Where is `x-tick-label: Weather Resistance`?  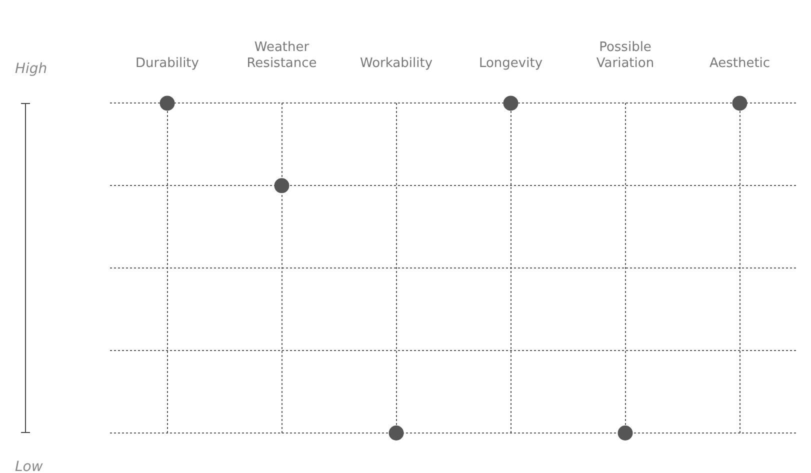 x-tick-label: Weather Resistance is located at coordinates (281, 55).